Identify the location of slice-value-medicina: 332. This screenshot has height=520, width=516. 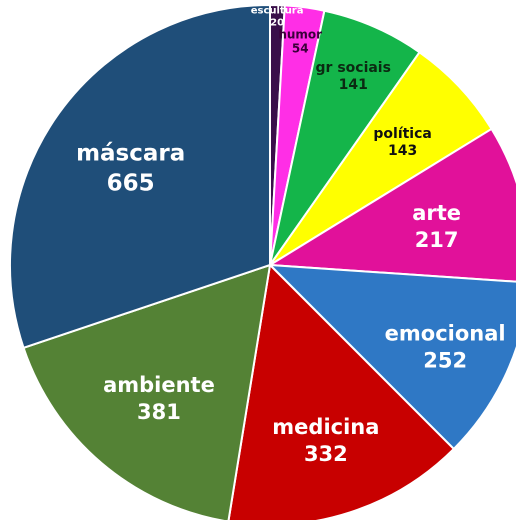
(326, 454).